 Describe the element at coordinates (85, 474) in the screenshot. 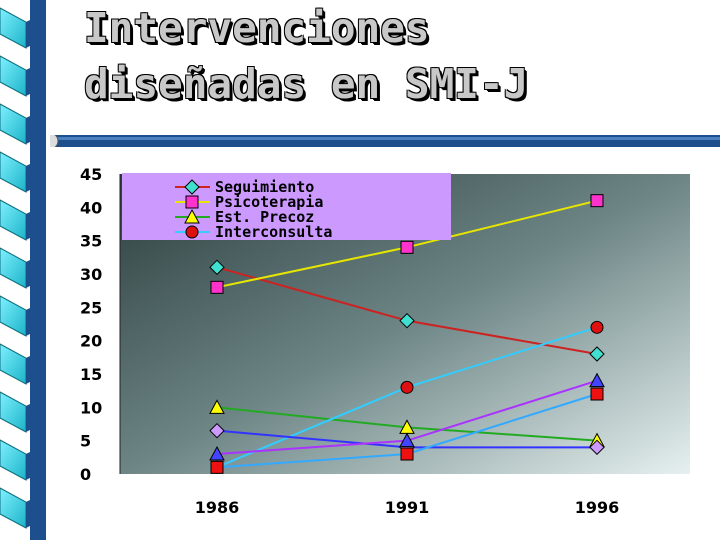

I see `y-tick-label: 0` at that location.